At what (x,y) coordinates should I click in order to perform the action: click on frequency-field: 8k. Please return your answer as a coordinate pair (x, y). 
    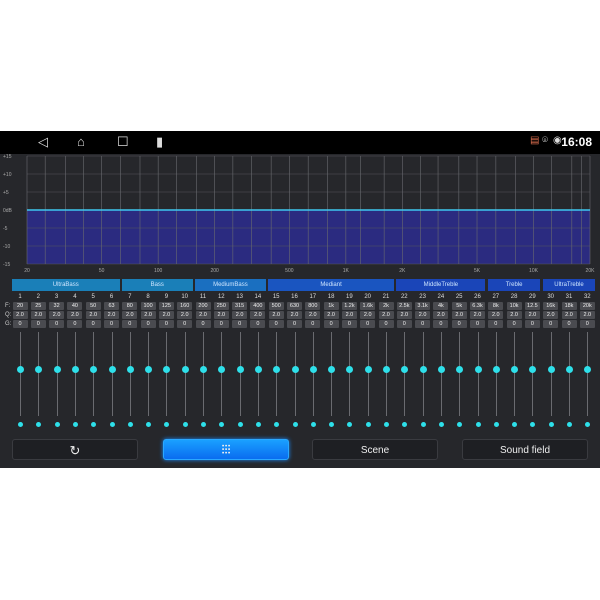
    Looking at the image, I should click on (496, 306).